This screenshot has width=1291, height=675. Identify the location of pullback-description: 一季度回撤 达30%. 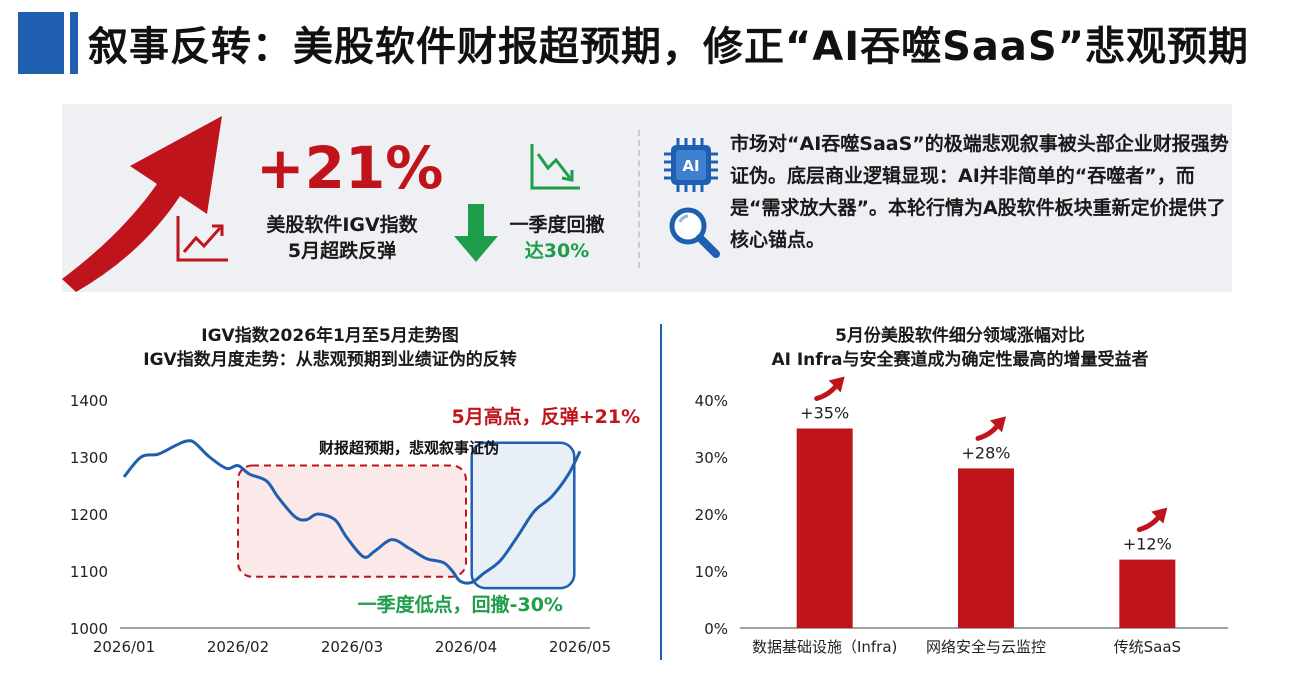
(557, 238).